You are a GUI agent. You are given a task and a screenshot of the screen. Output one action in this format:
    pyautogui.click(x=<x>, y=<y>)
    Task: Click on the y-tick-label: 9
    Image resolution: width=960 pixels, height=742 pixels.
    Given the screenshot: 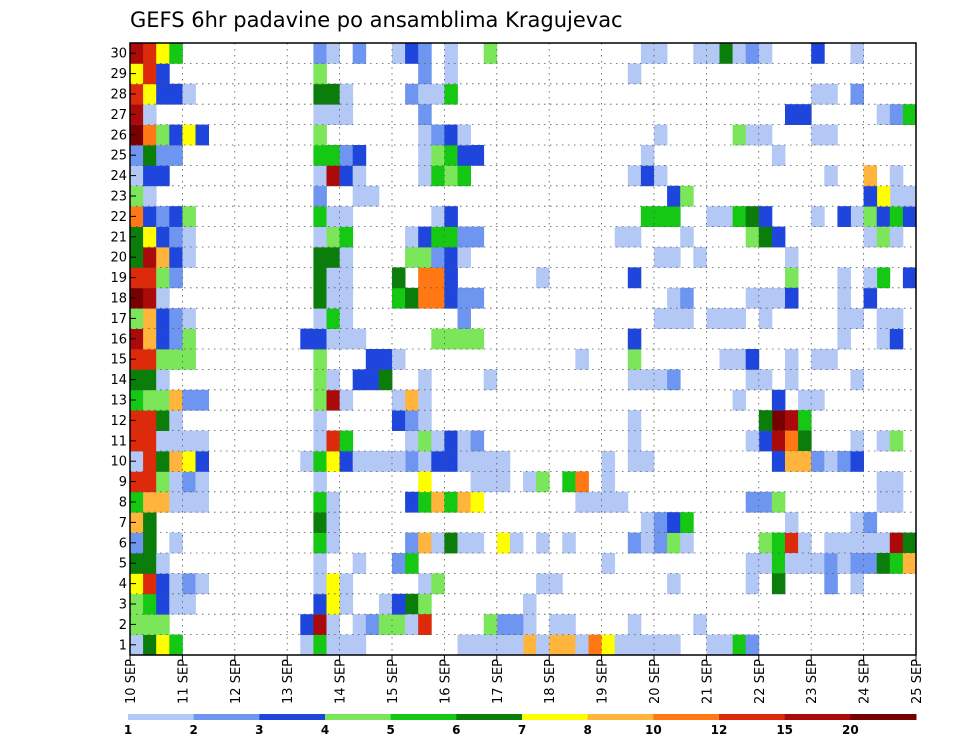 What is the action you would take?
    pyautogui.click(x=123, y=482)
    